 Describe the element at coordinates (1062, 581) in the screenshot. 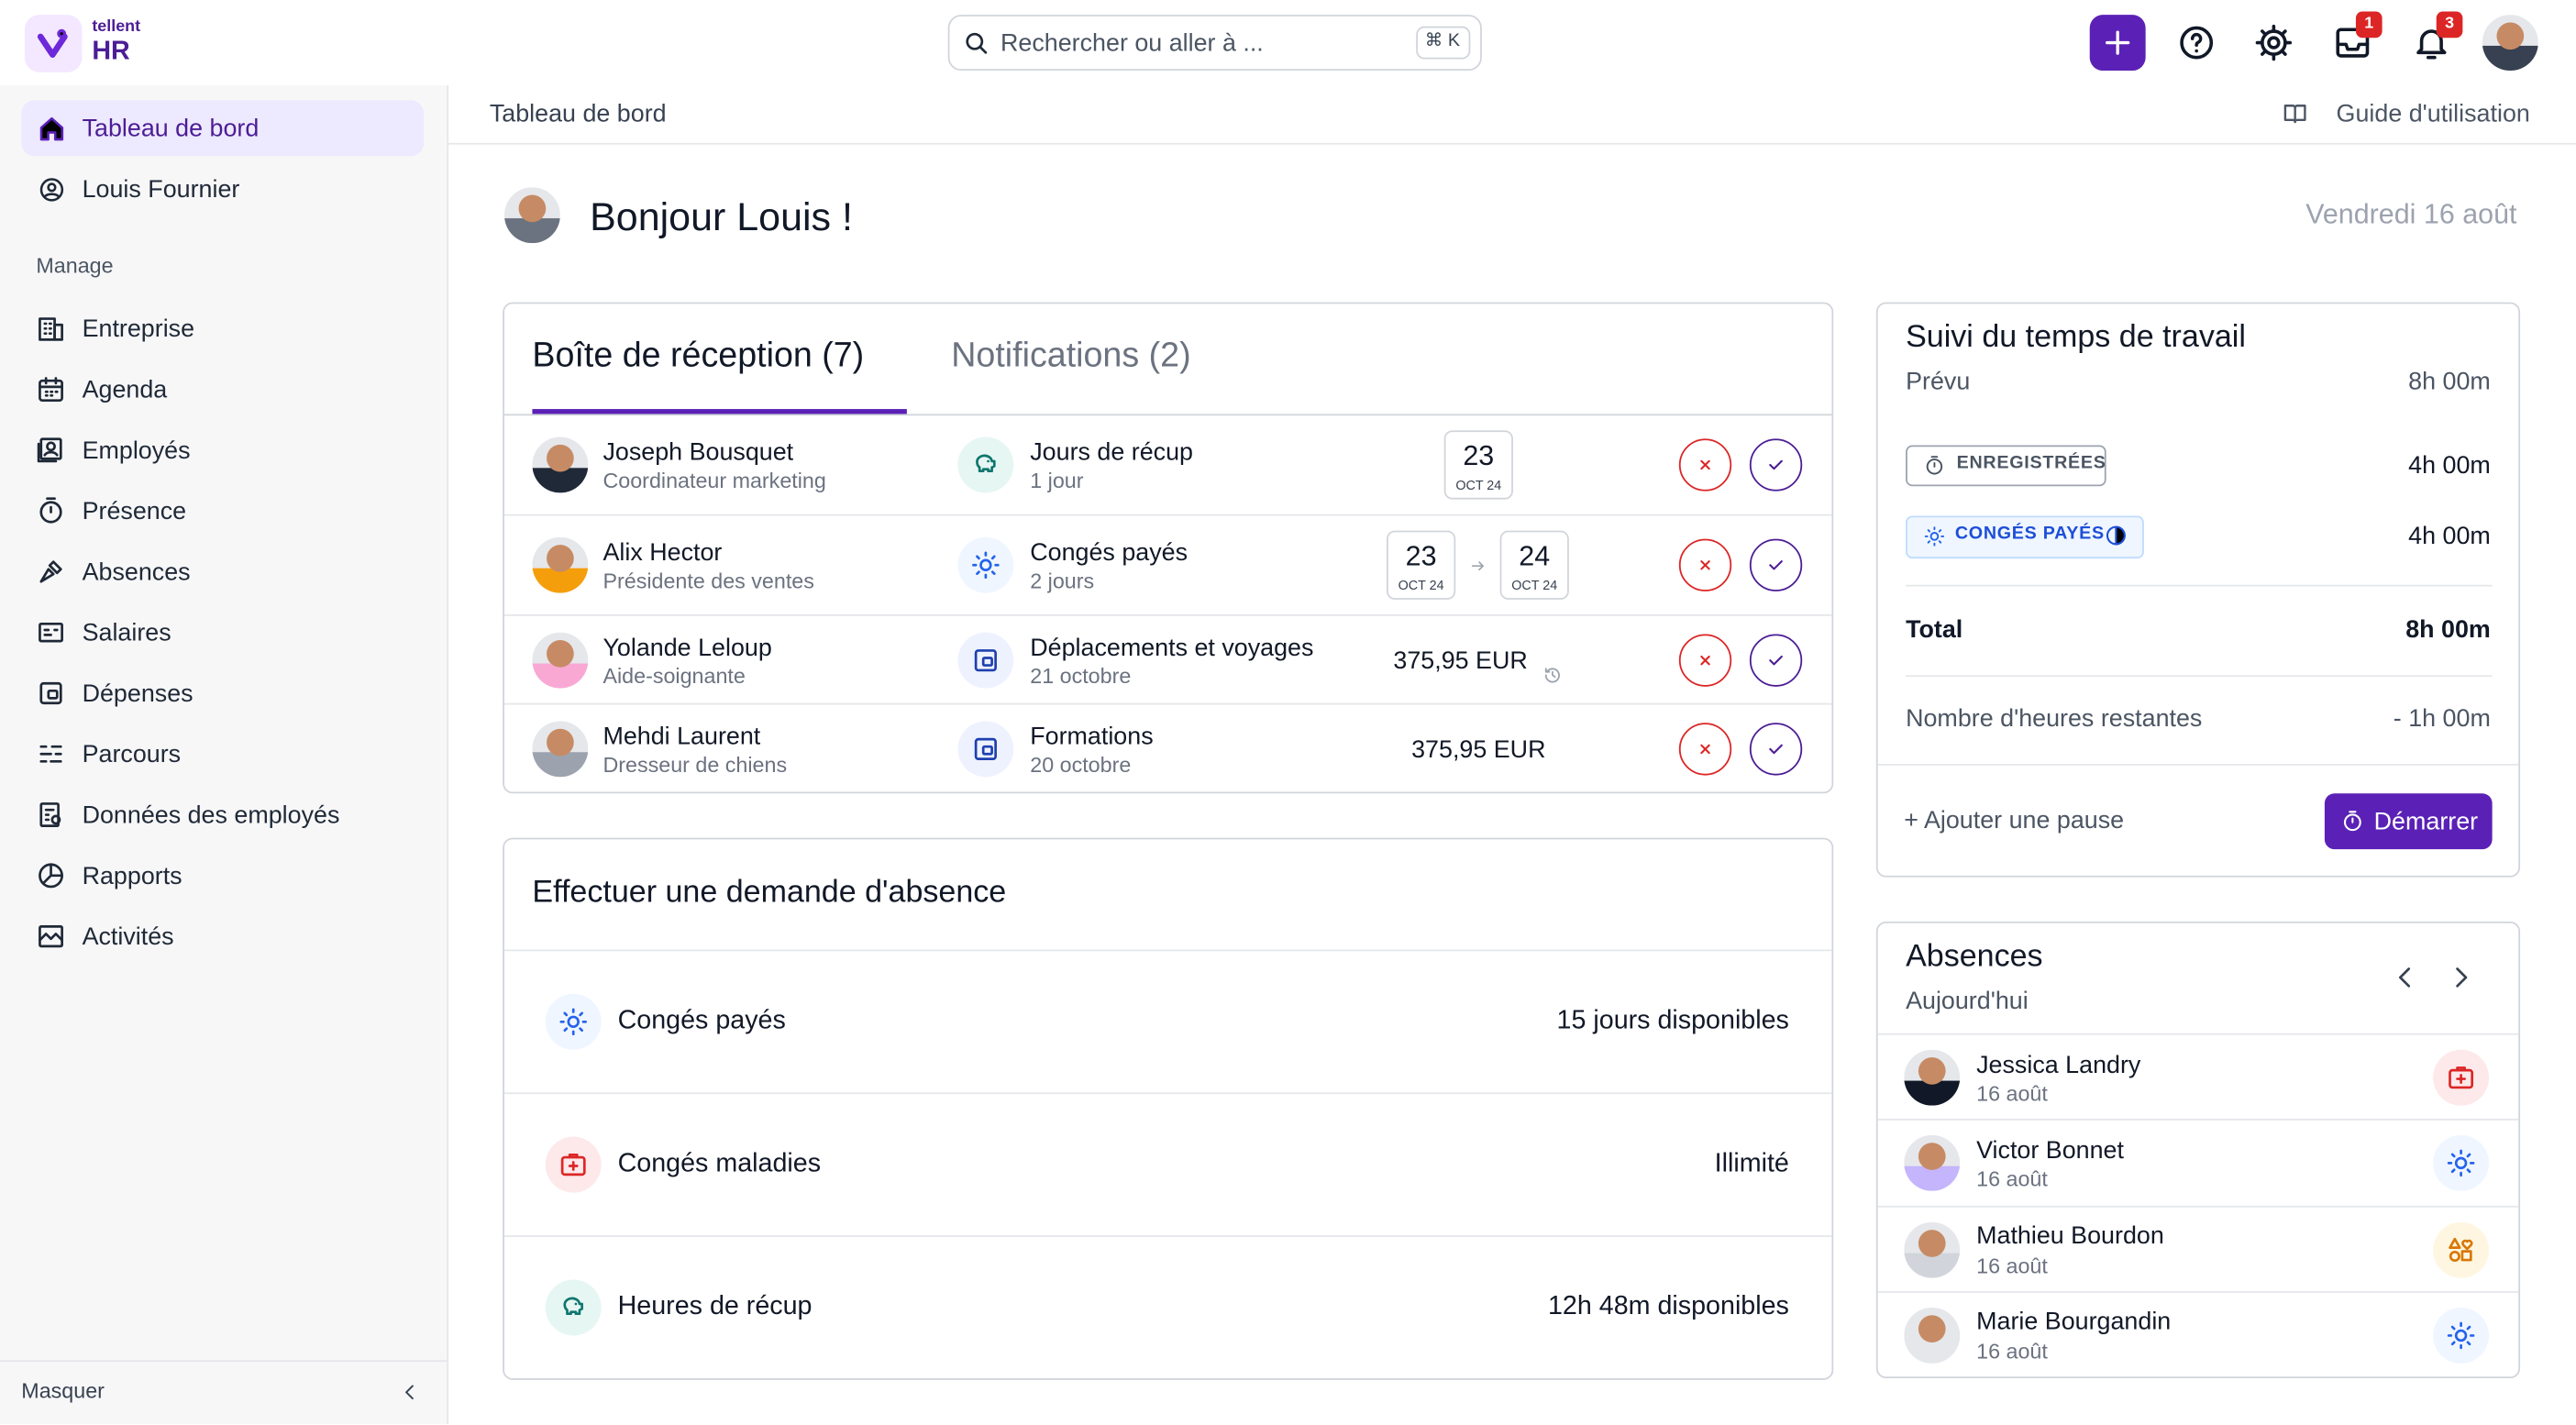

I see `request-detail: 2 jours` at that location.